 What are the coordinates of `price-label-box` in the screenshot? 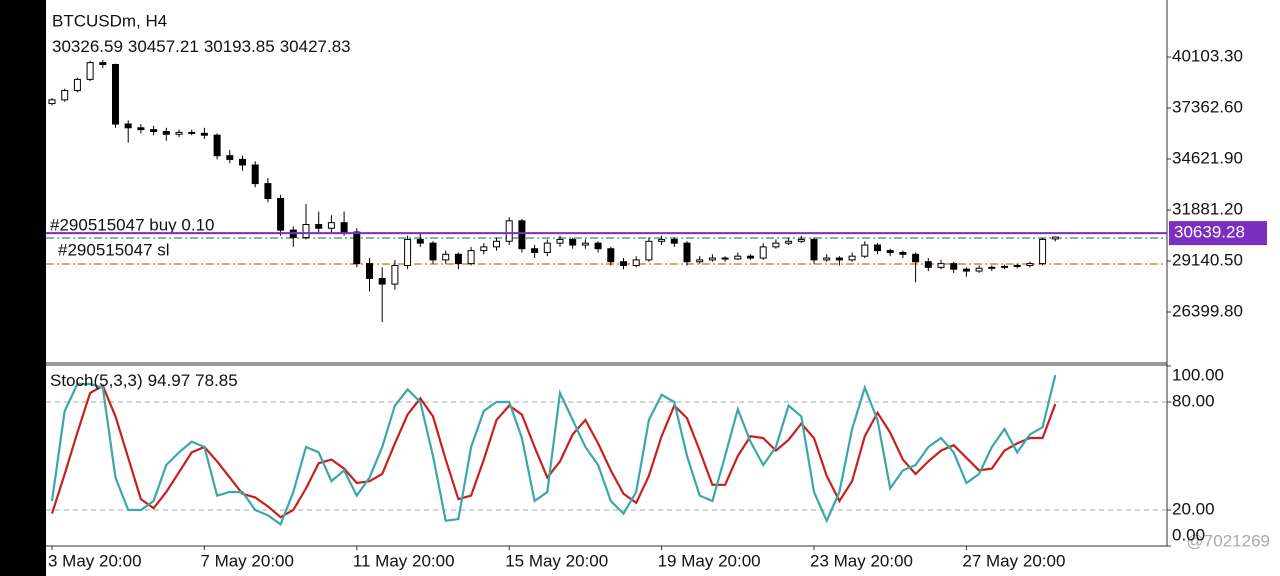 It's located at (1218, 233).